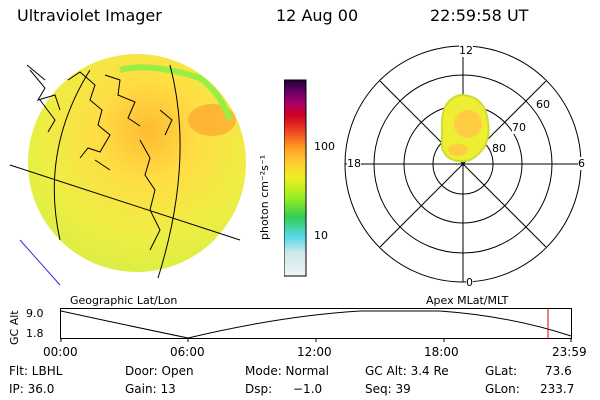 This screenshot has height=400, width=600. What do you see at coordinates (295, 178) in the screenshot?
I see `colorbar` at bounding box center [295, 178].